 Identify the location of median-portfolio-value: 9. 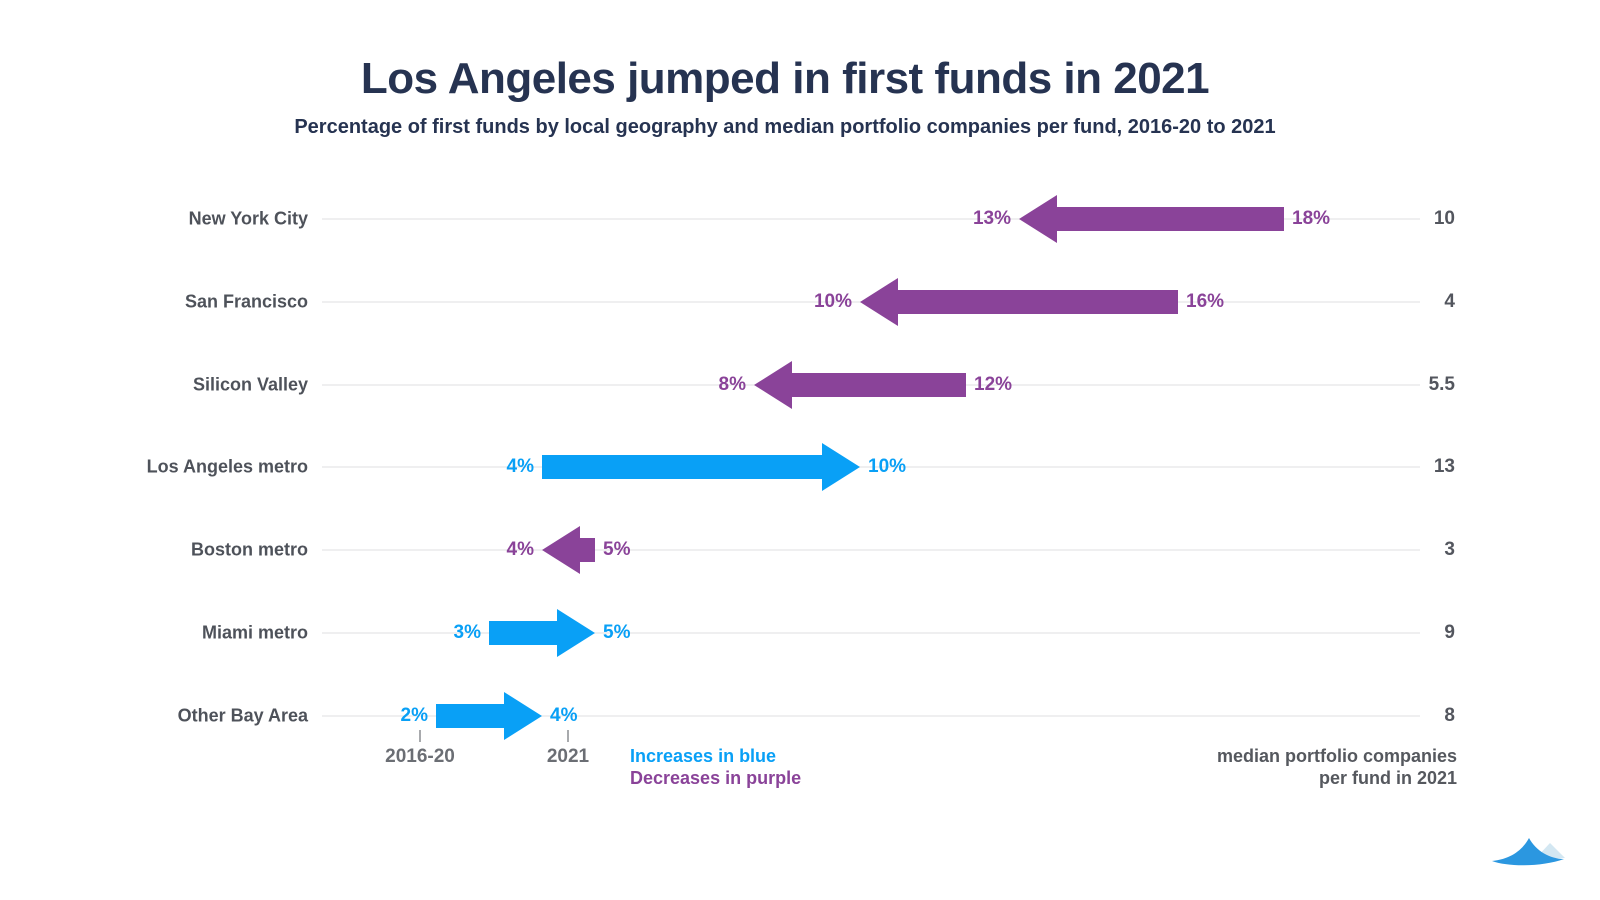
(1449, 632).